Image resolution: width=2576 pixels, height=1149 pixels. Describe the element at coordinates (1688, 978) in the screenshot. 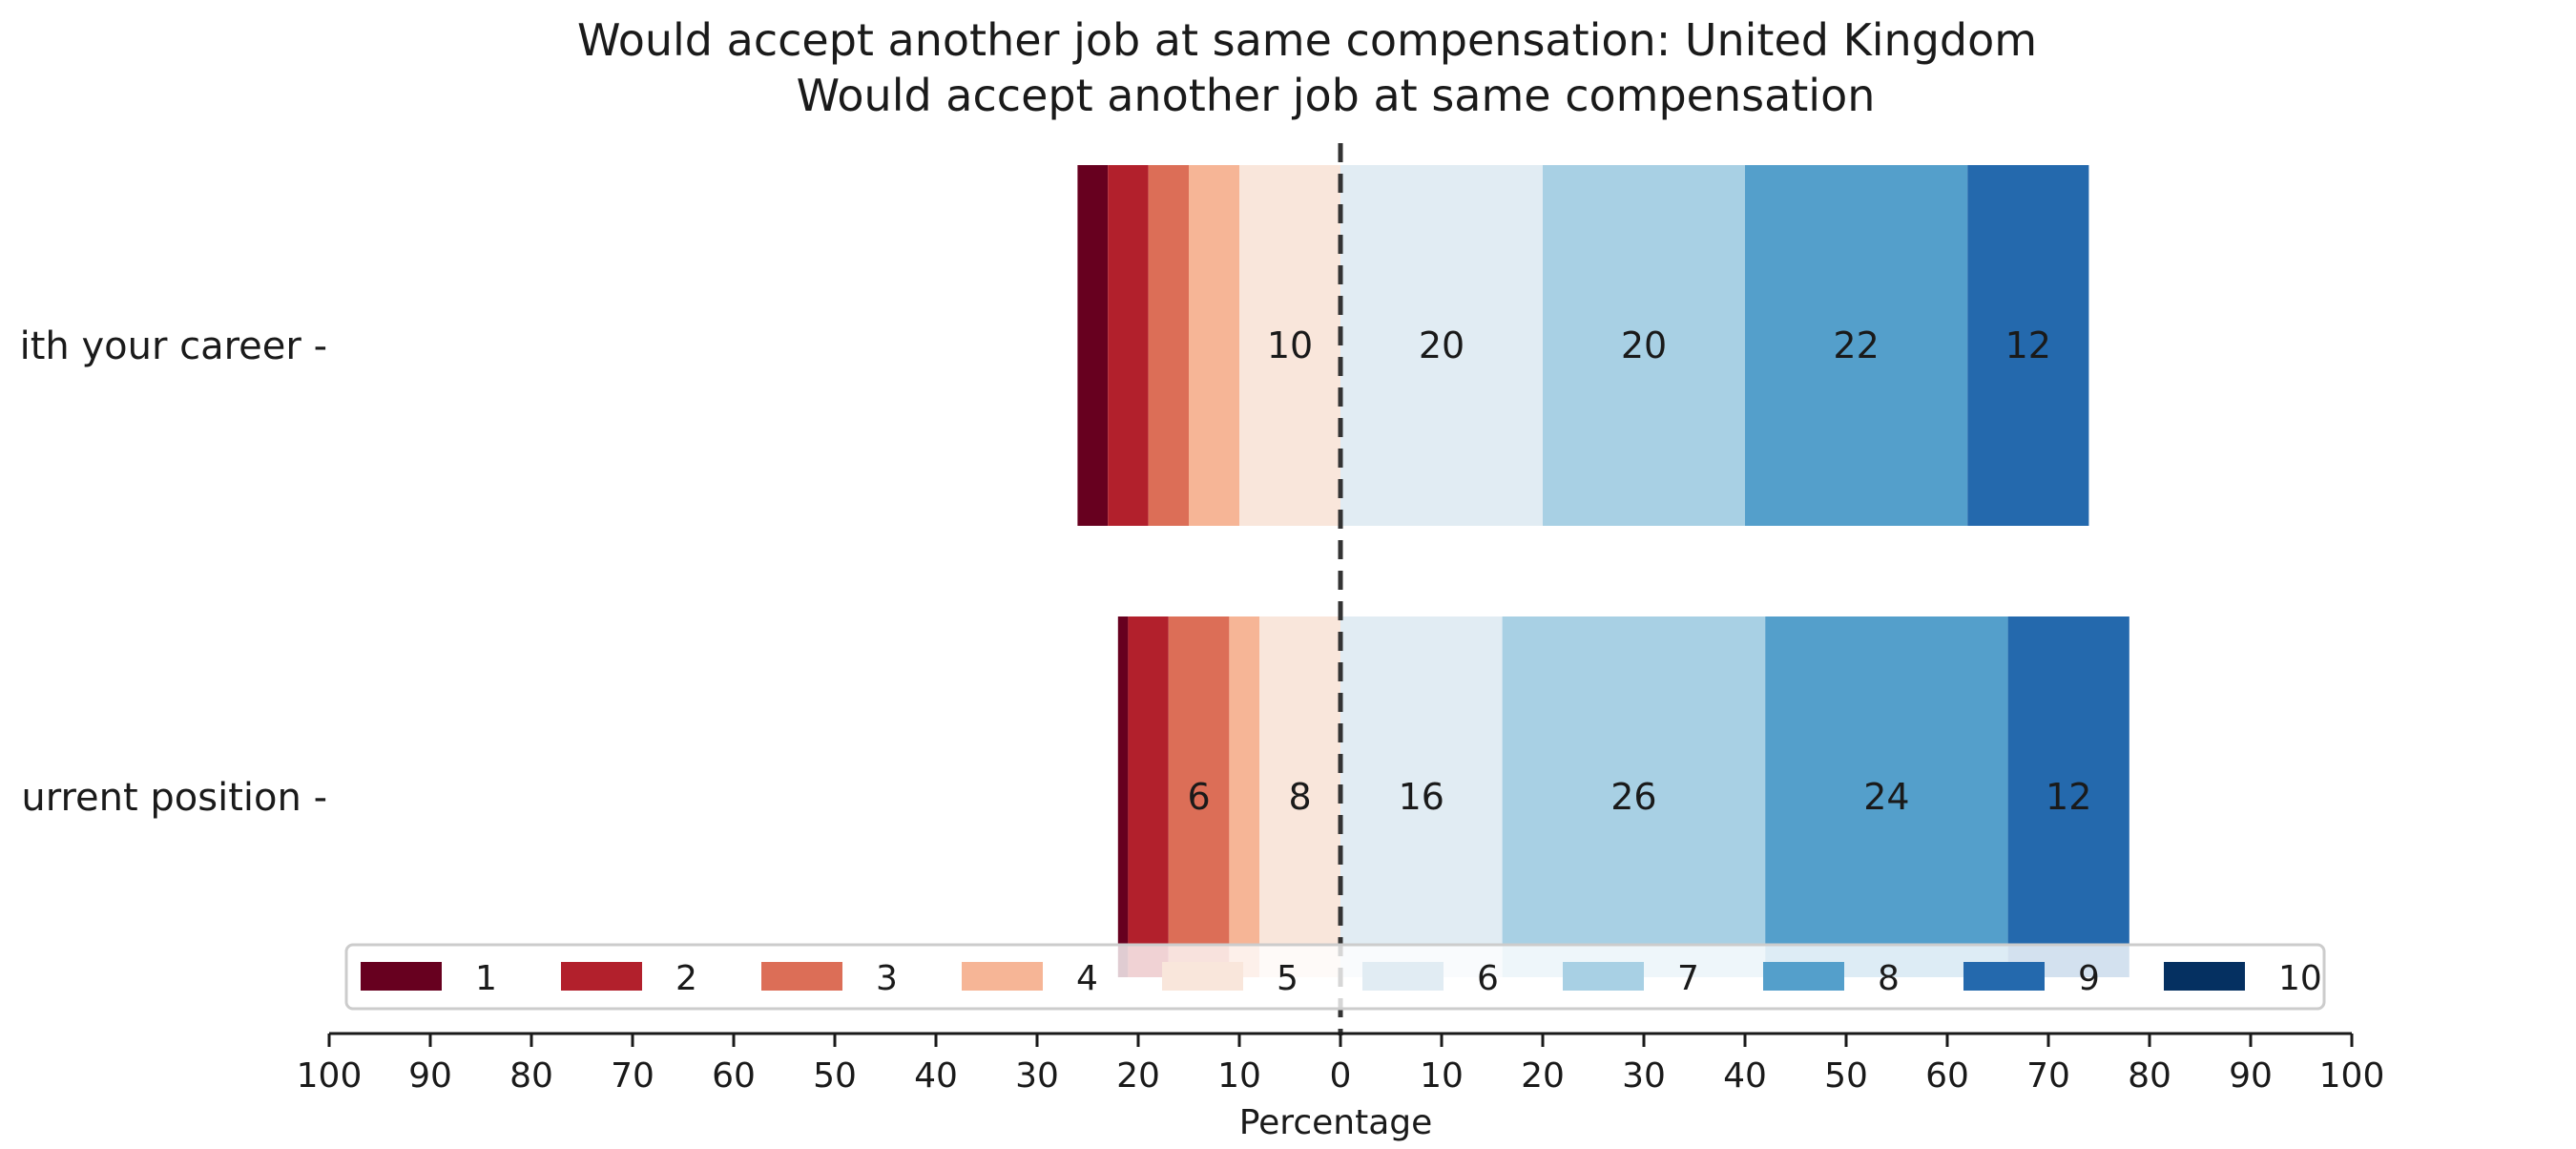

I see `legend-label: 7` at that location.